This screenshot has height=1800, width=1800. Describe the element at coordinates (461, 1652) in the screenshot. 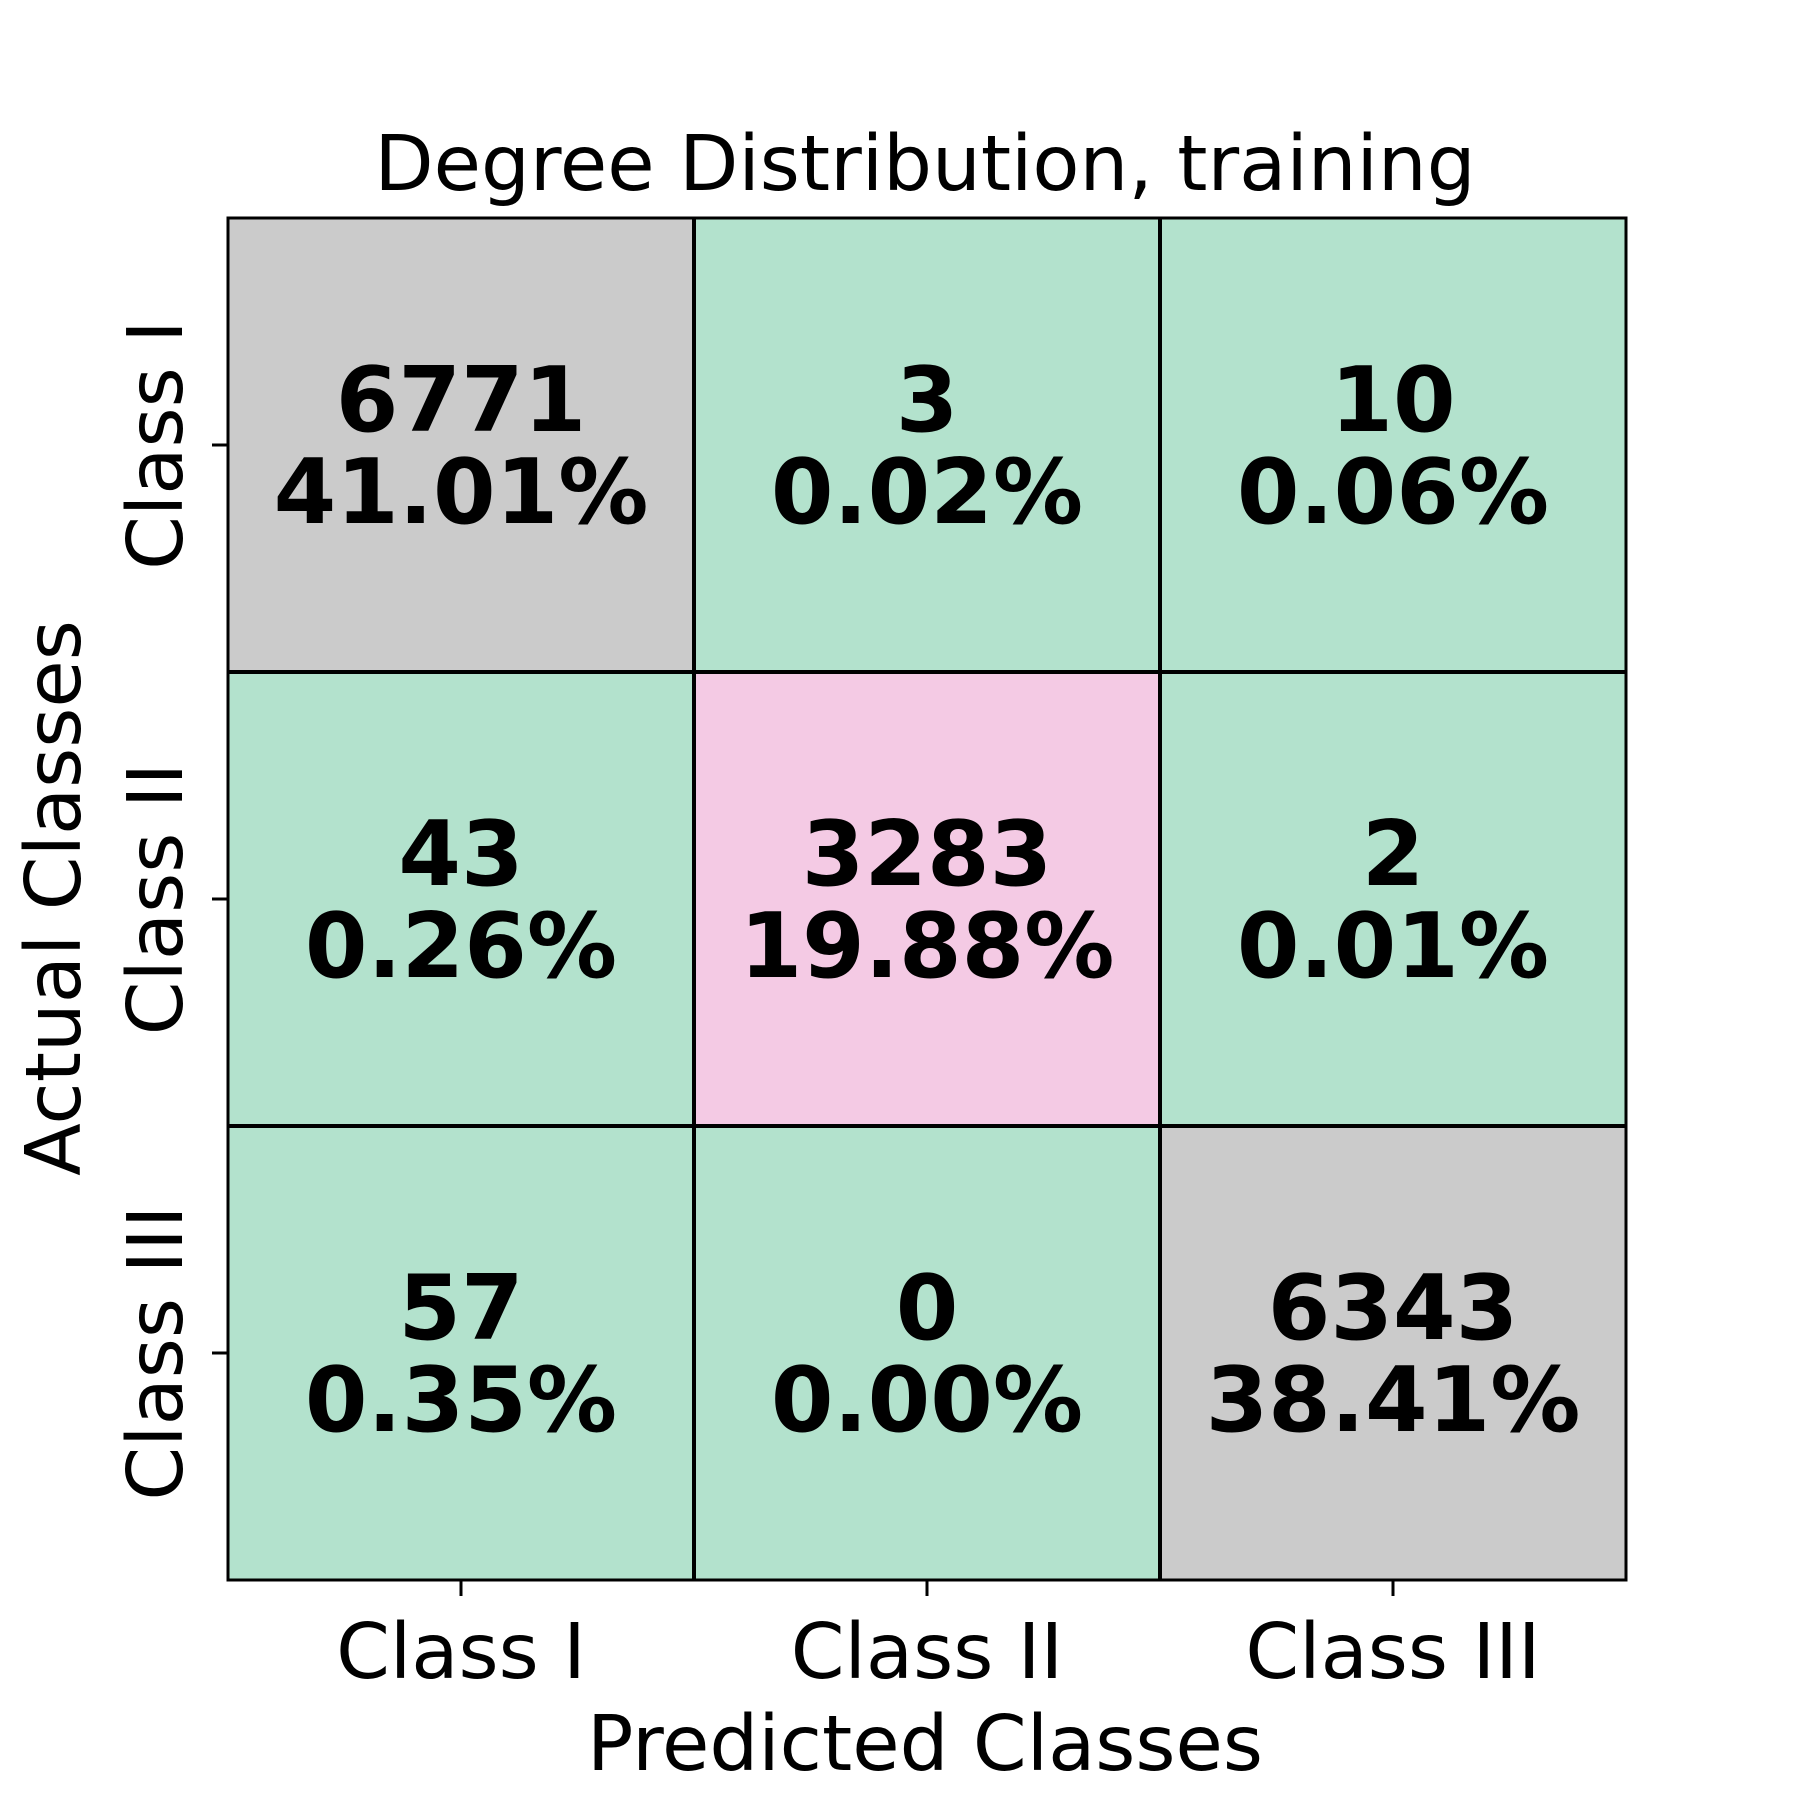

I see `x-tick-label: Class I` at that location.